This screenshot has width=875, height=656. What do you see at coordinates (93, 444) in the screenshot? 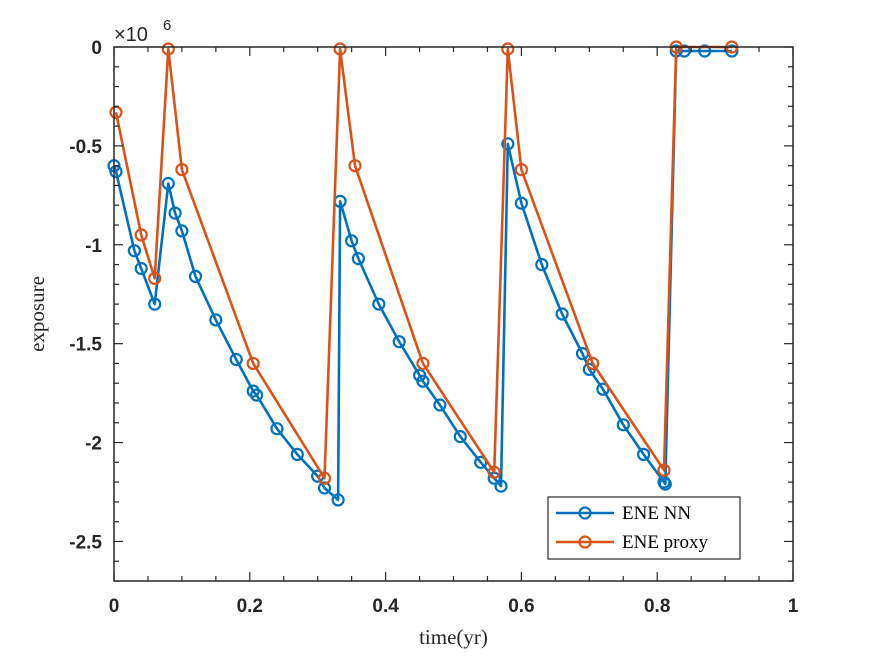
I see `y-tick-label: -2` at bounding box center [93, 444].